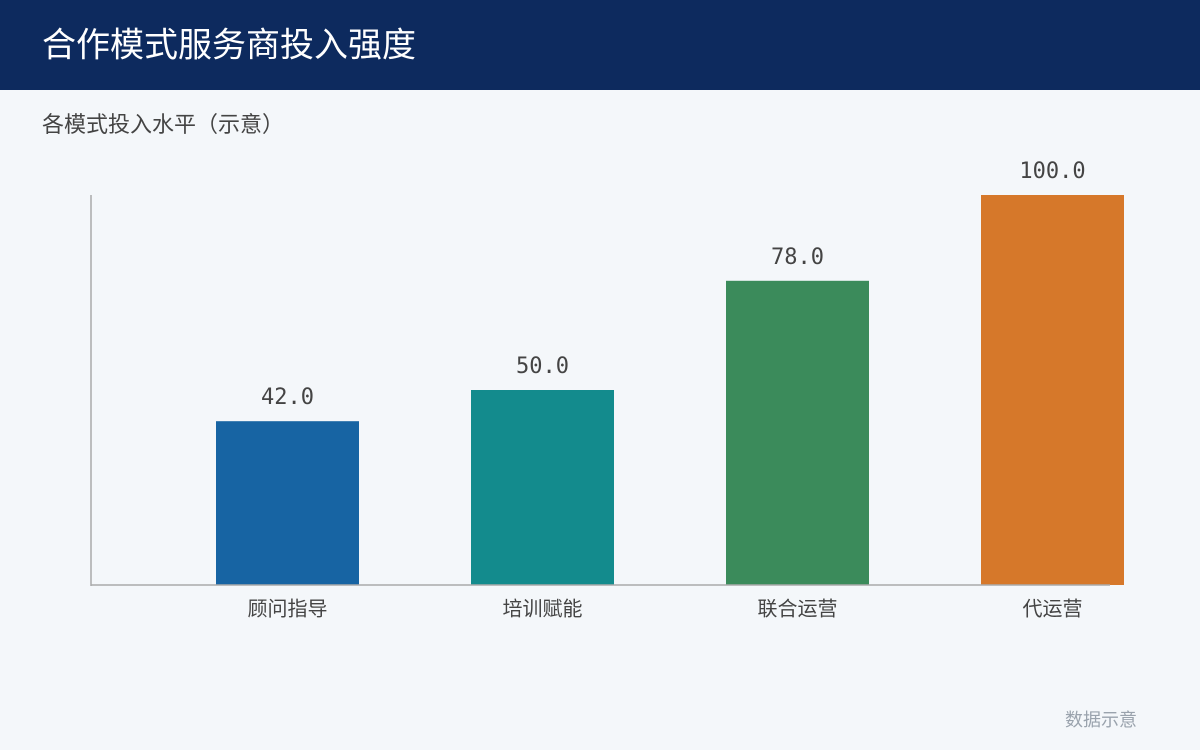  Describe the element at coordinates (287, 397) in the screenshot. I see `value-label: 42.0` at that location.